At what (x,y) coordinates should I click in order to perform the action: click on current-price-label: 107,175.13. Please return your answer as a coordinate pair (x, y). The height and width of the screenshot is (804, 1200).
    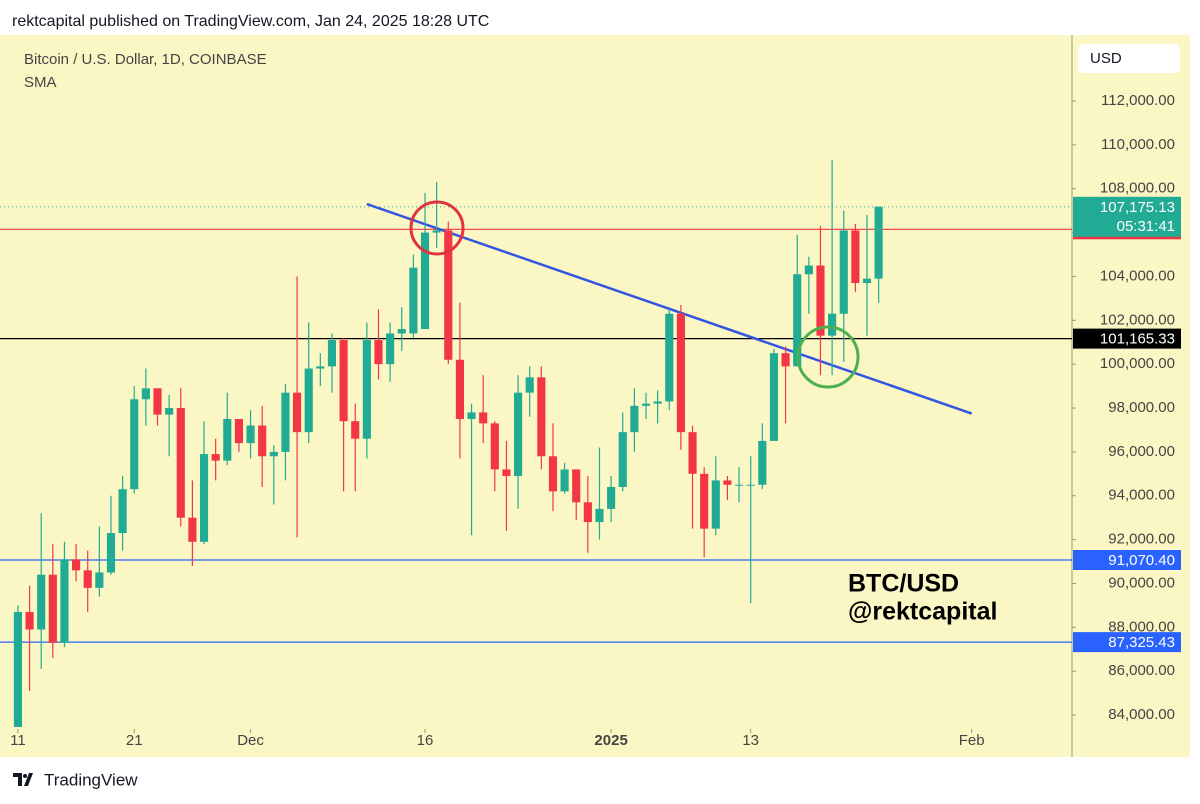
    Looking at the image, I should click on (1137, 207).